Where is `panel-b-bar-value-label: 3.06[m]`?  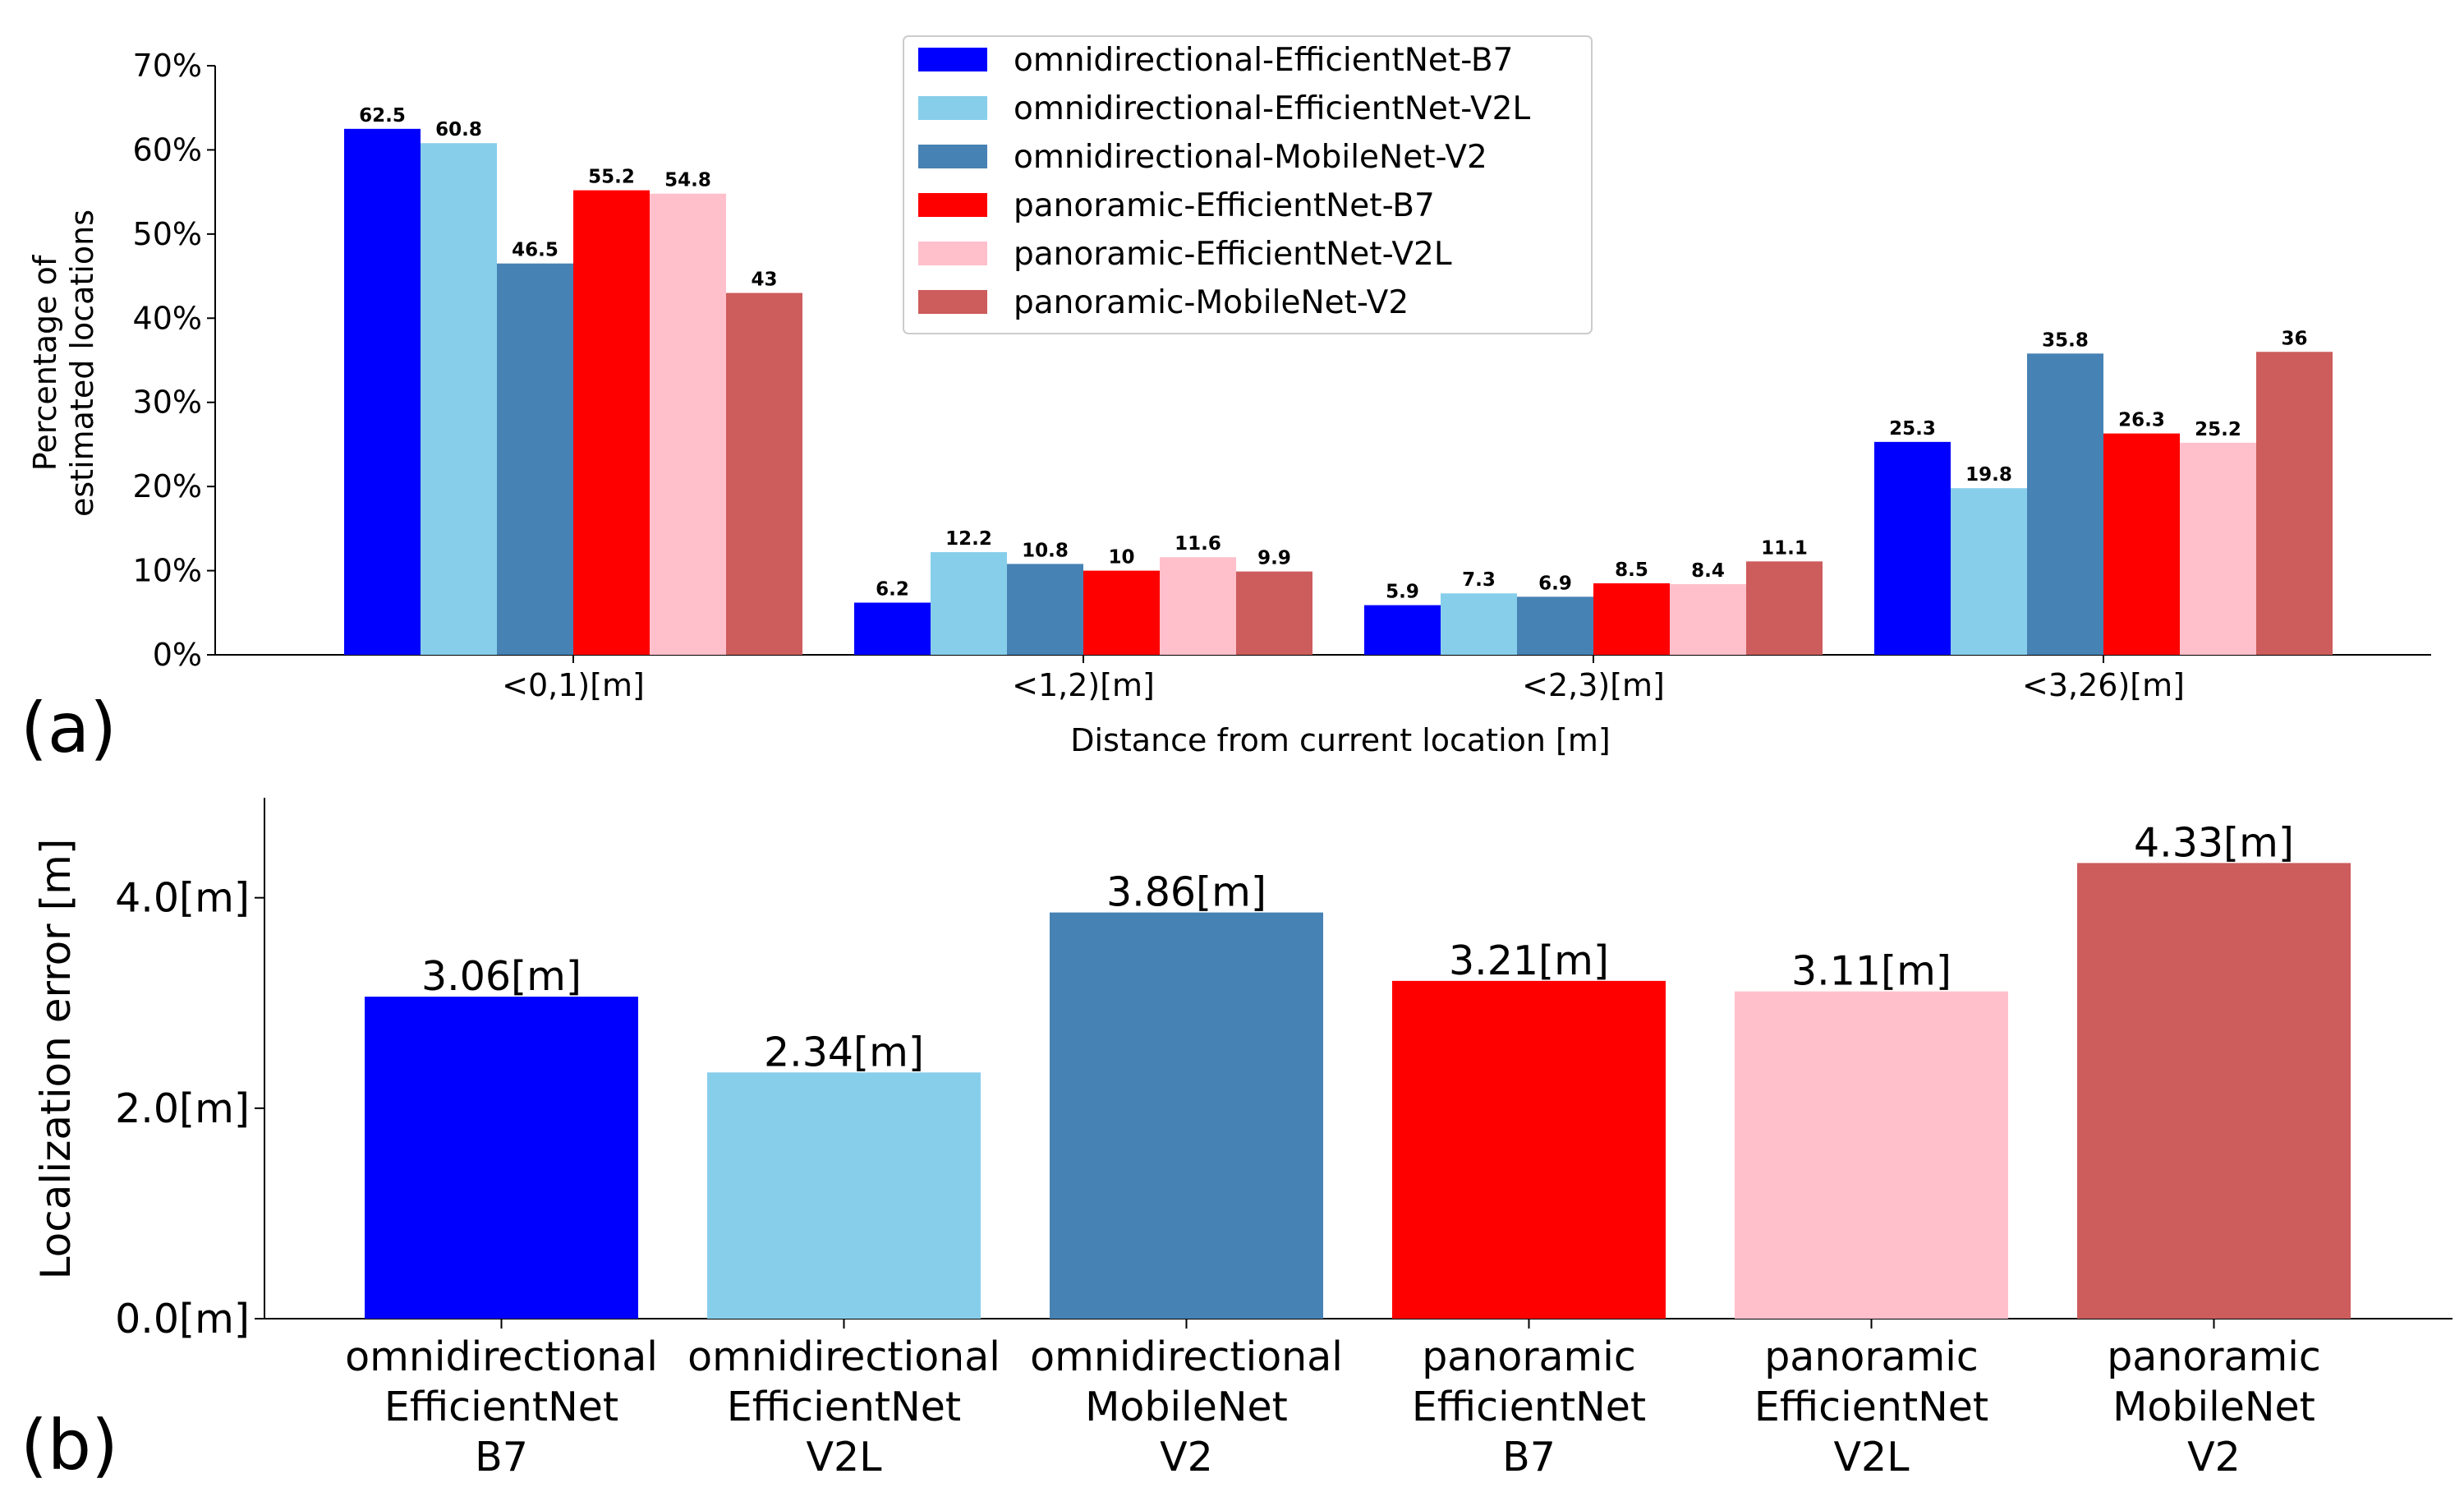
panel-b-bar-value-label: 3.06[m] is located at coordinates (501, 976).